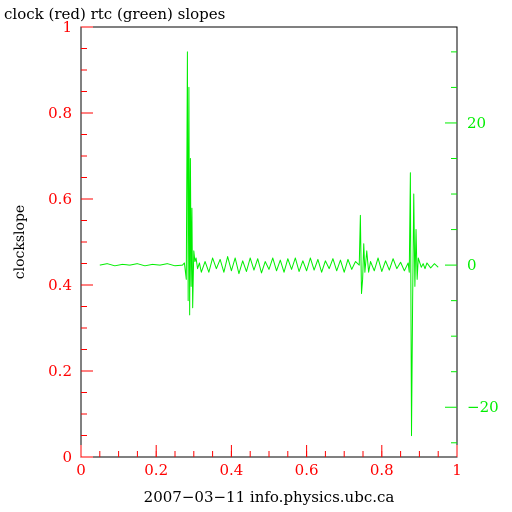  Describe the element at coordinates (60, 113) in the screenshot. I see `y-left-tick-label: 0.8` at that location.